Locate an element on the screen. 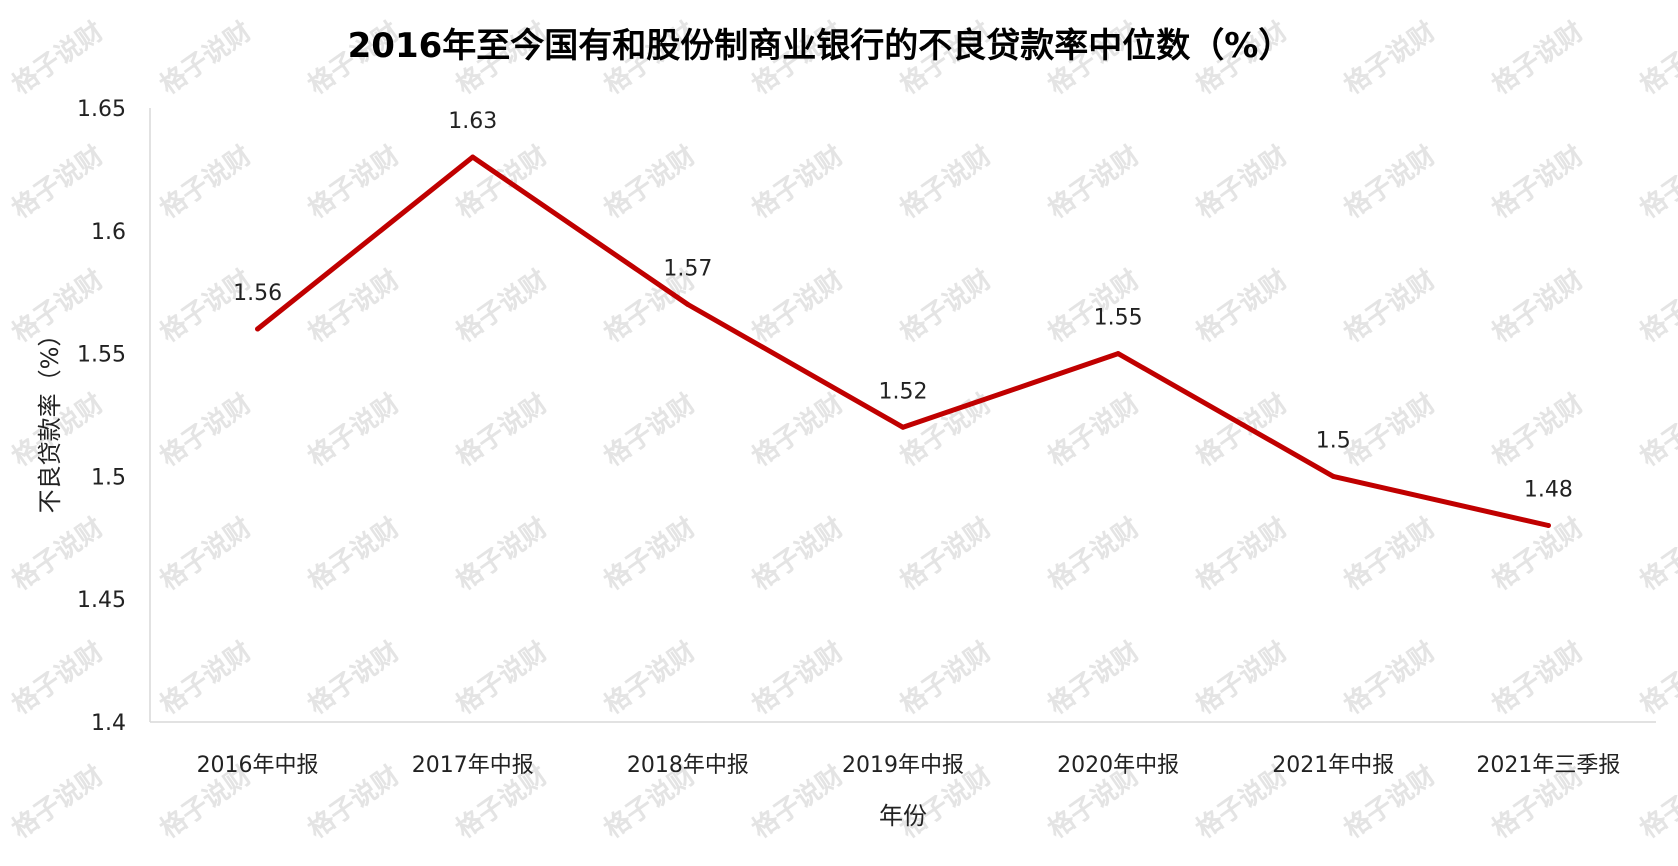  x-tick-label: 2021年三季报 is located at coordinates (1548, 765).